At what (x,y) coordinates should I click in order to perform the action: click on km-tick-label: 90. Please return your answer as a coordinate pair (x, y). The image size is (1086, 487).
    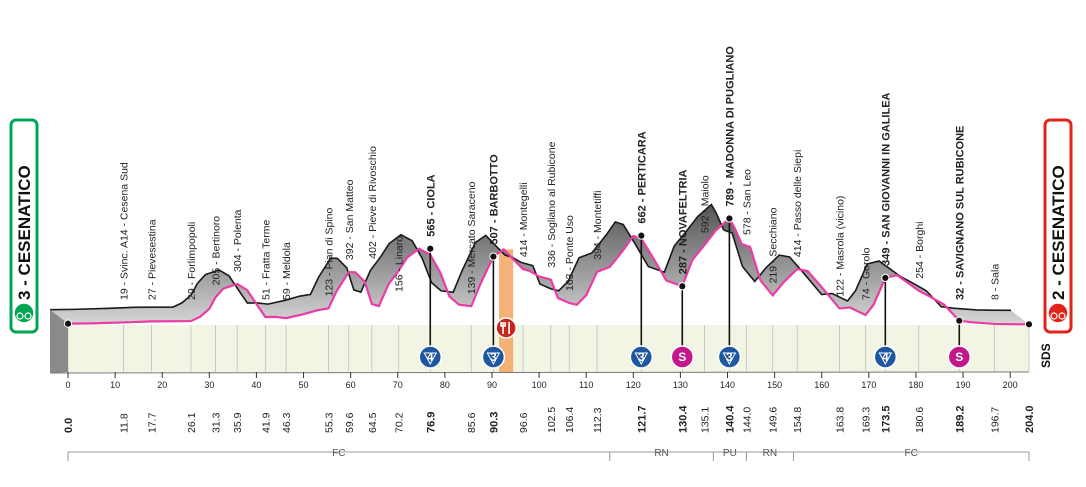
    Looking at the image, I should click on (492, 385).